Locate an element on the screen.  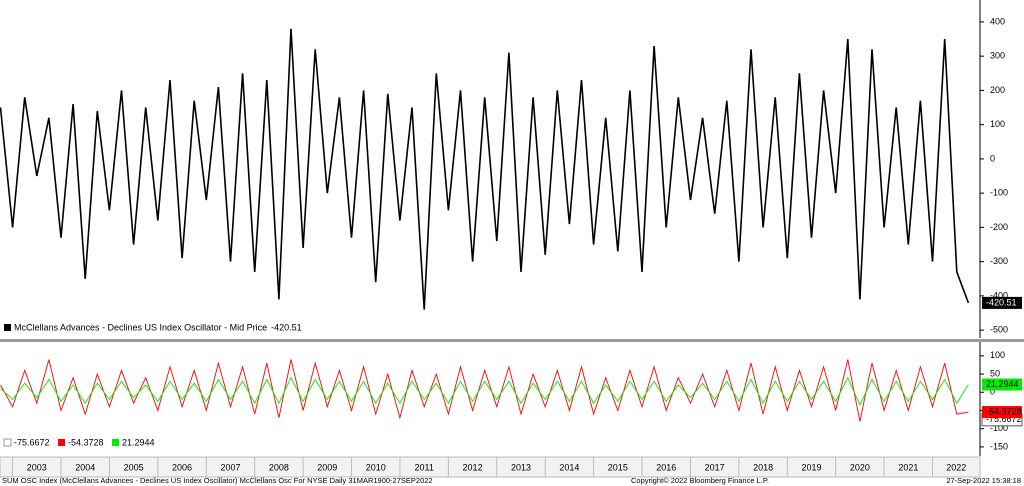
last-value-label: -420.51 is located at coordinates (1001, 302).